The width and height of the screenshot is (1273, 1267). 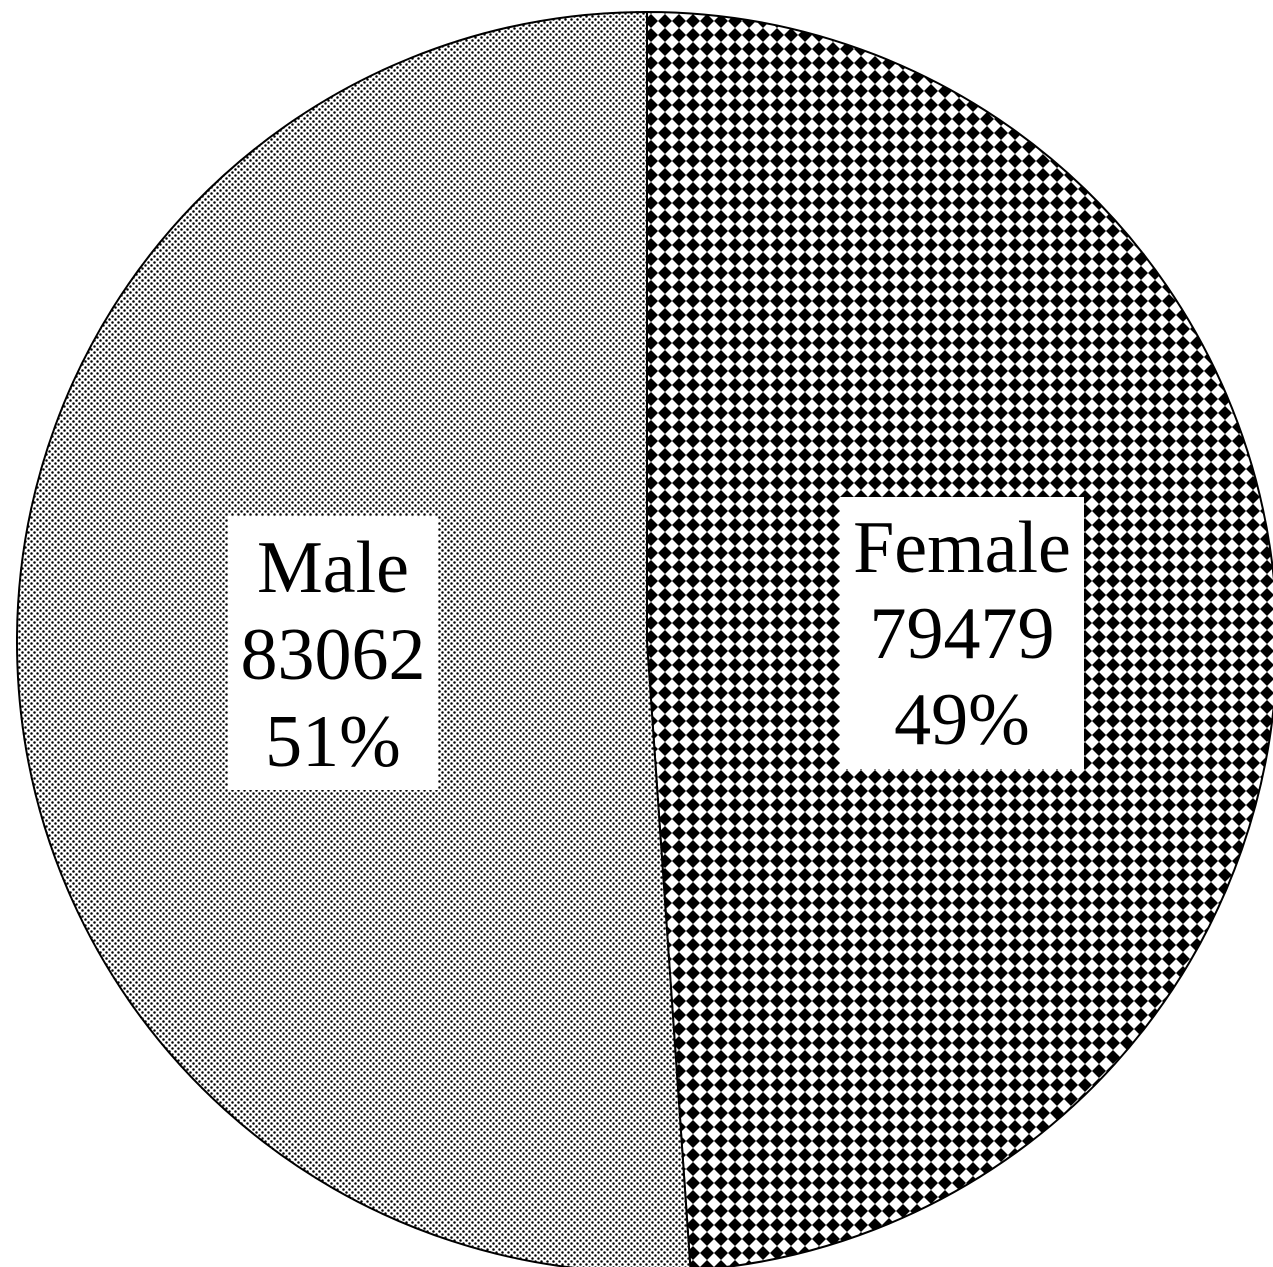 I want to click on slice-label-female-box, so click(x=962, y=633).